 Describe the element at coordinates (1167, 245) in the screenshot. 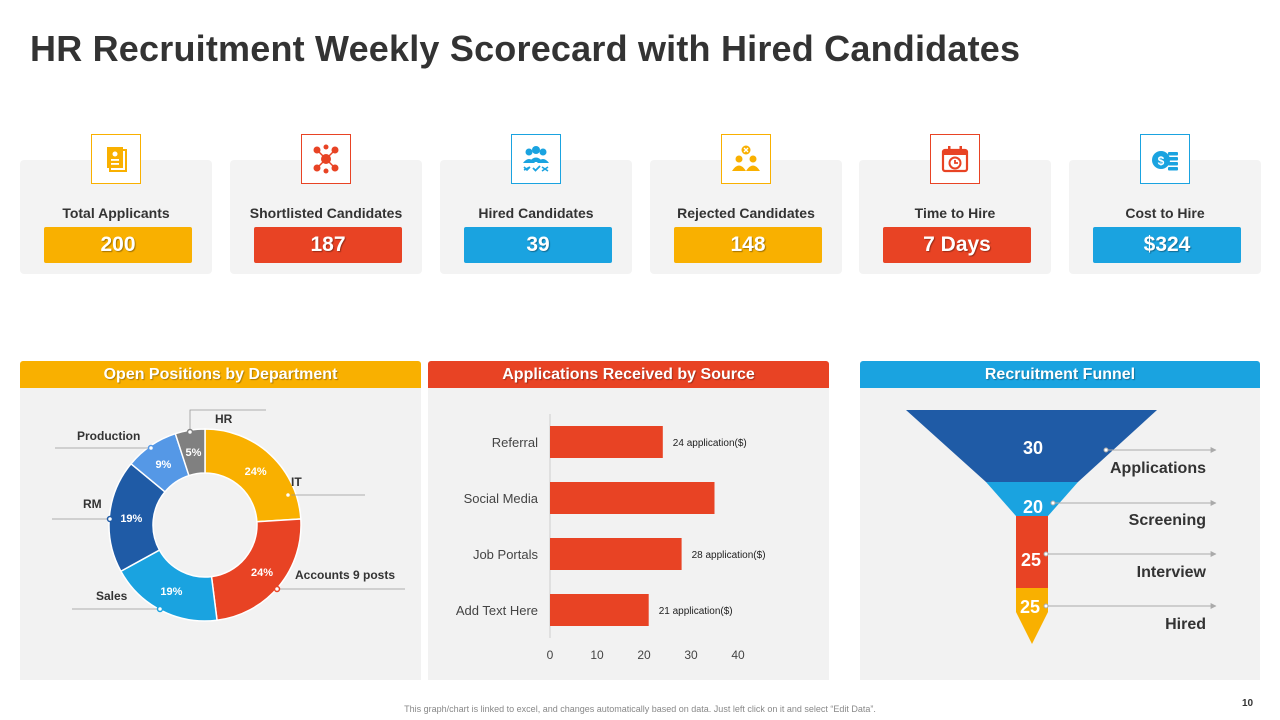

I see `kpi-value: $324` at that location.